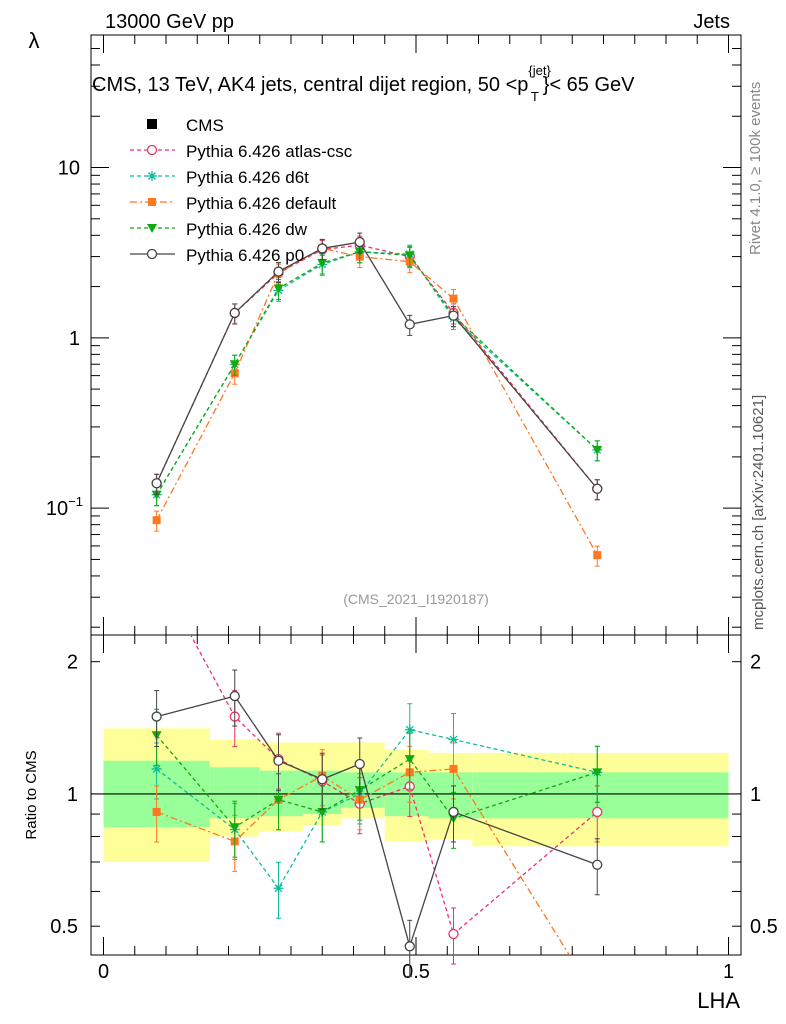 This screenshot has height=1024, width=786. What do you see at coordinates (152, 202) in the screenshot?
I see `legend-marker-default` at bounding box center [152, 202].